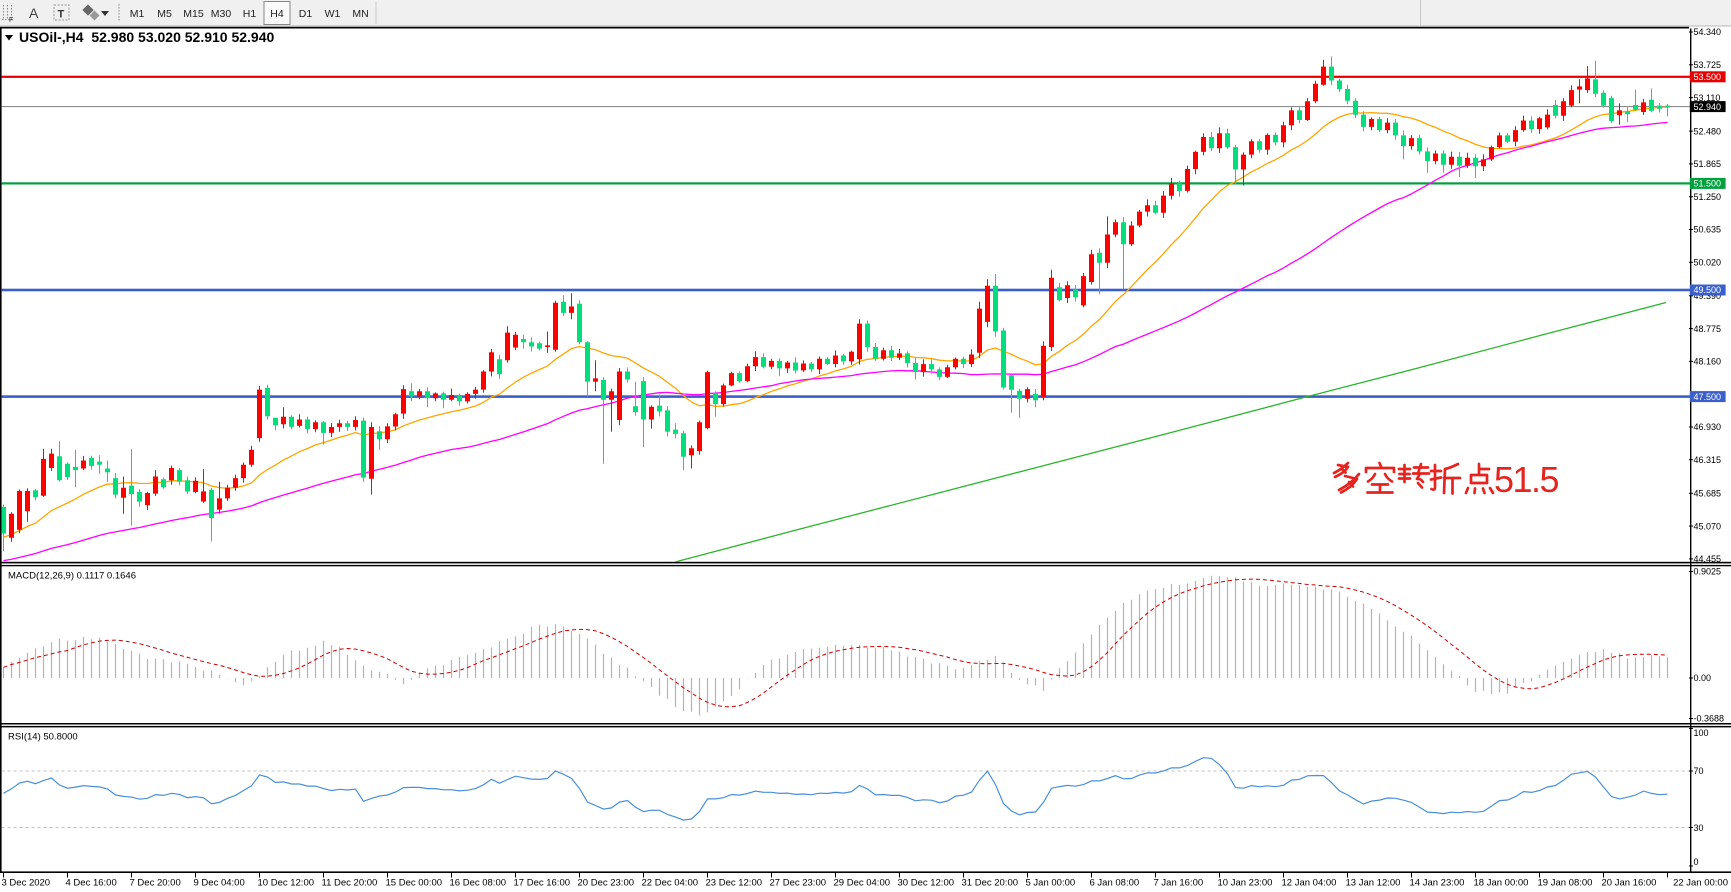 Image resolution: width=1731 pixels, height=892 pixels. Describe the element at coordinates (147, 37) in the screenshot. I see `svg-text:USOil-,H4 52.980 53.020 52.91: USOil-,H4 52.980 53.020 52.910 52.940` at that location.